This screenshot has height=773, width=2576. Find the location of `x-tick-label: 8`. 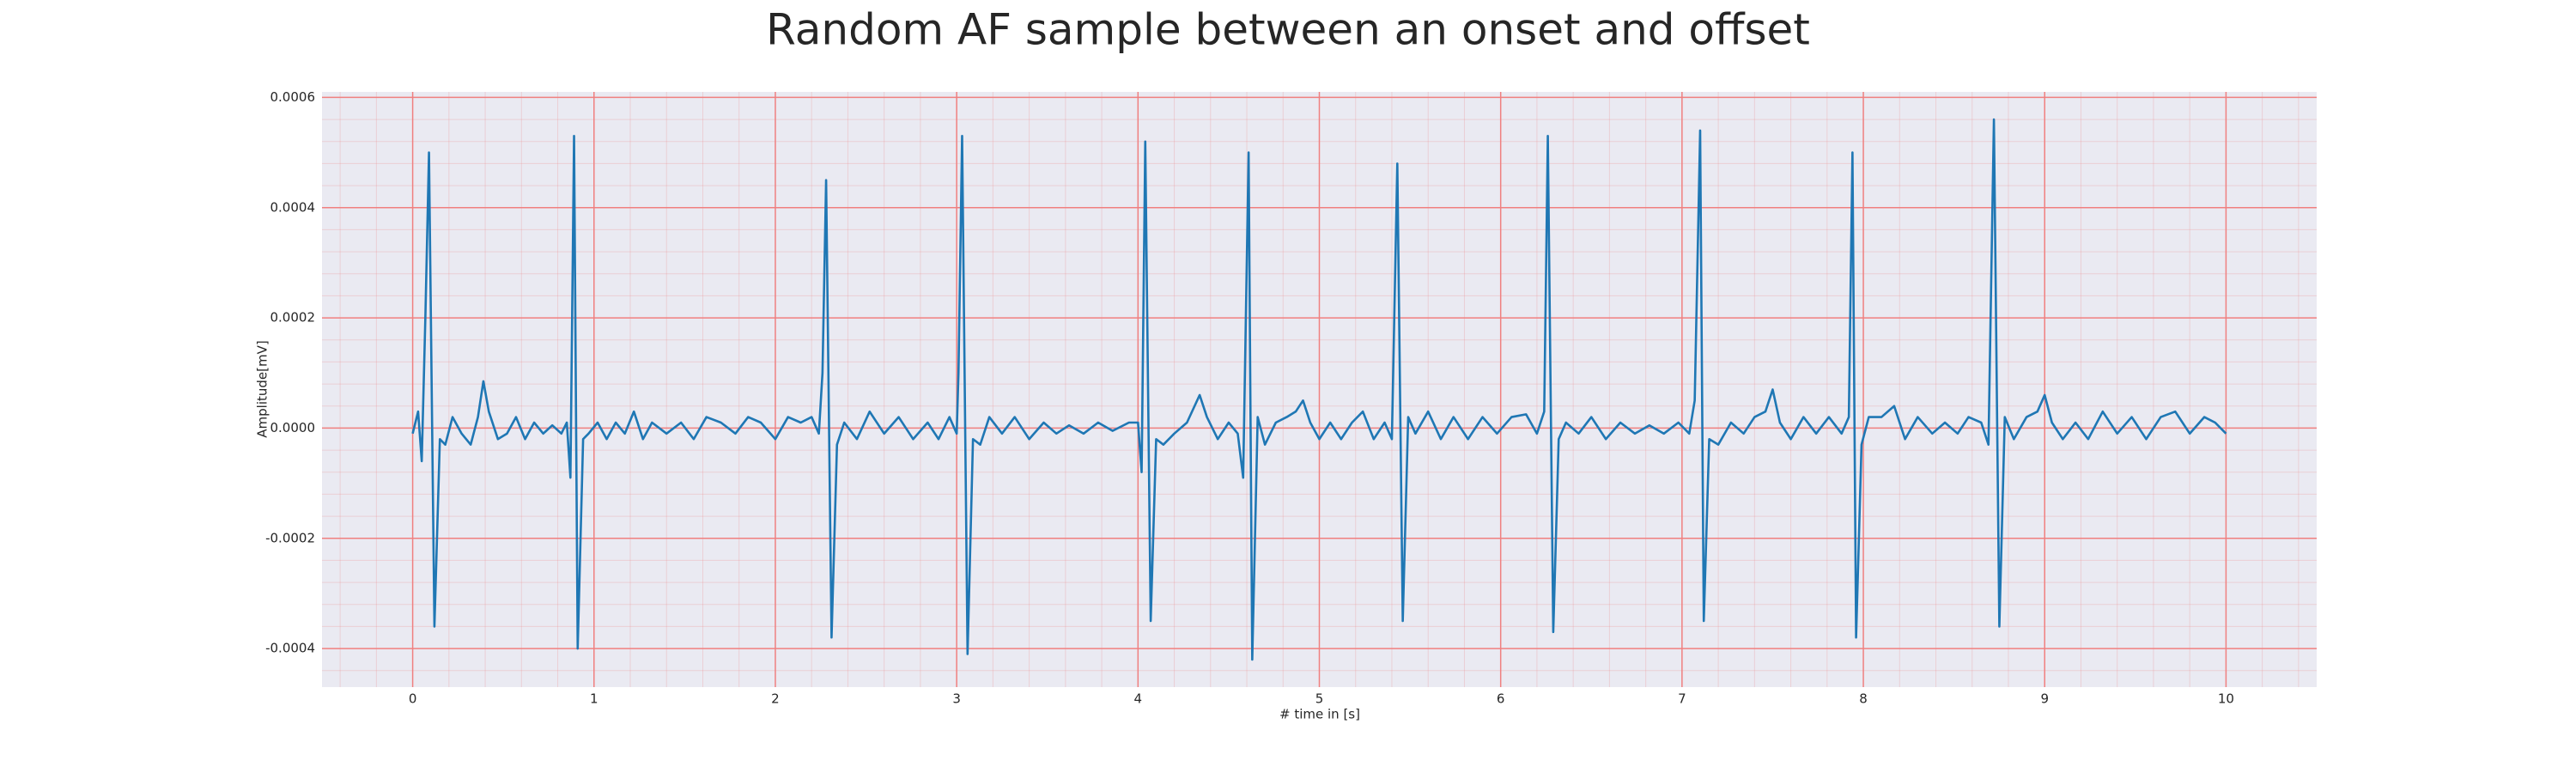

x-tick-label: 8 is located at coordinates (1864, 699).